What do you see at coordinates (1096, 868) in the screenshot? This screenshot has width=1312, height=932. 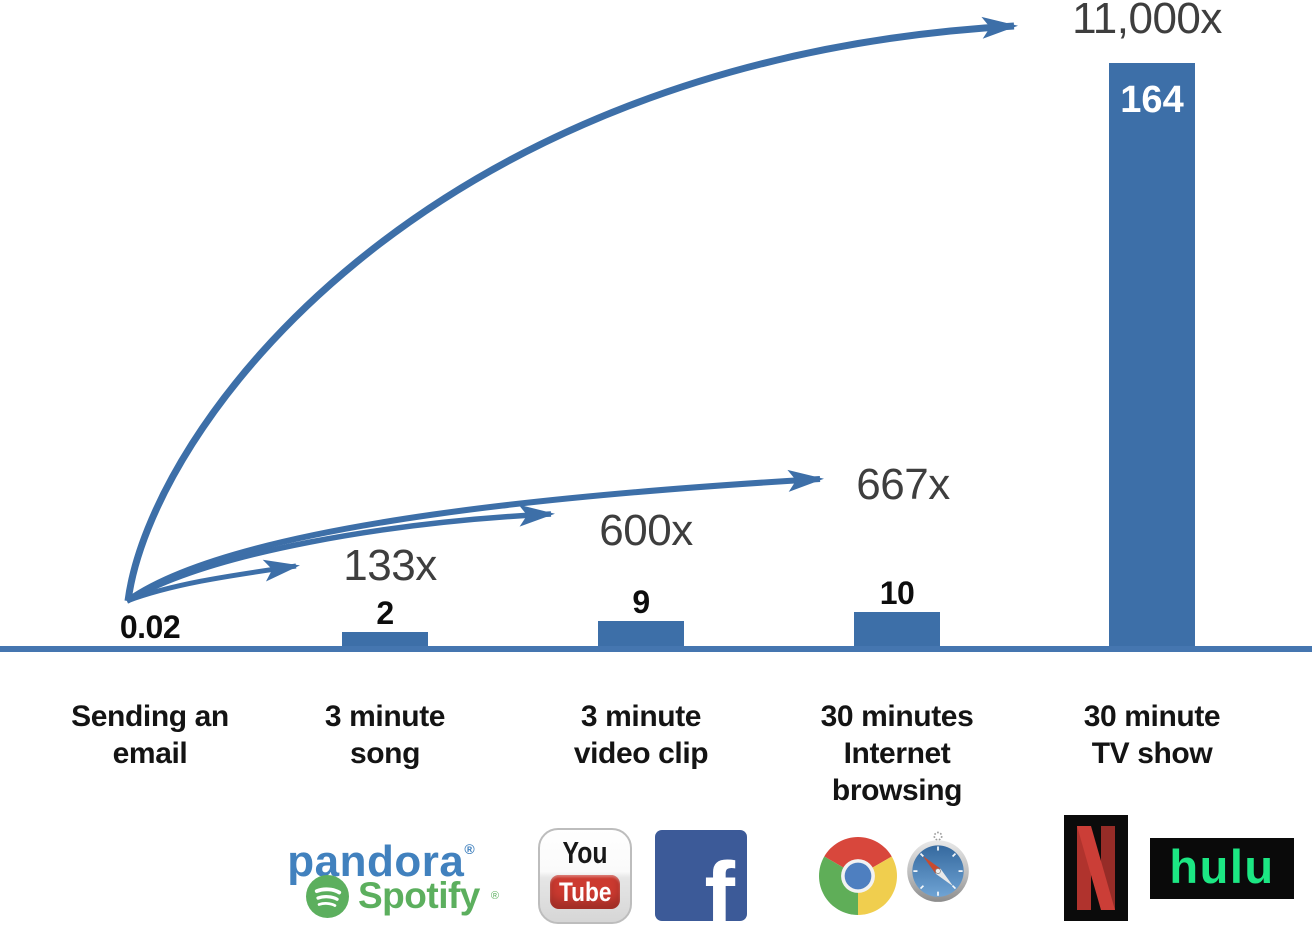 I see `netflix-n-icon` at bounding box center [1096, 868].